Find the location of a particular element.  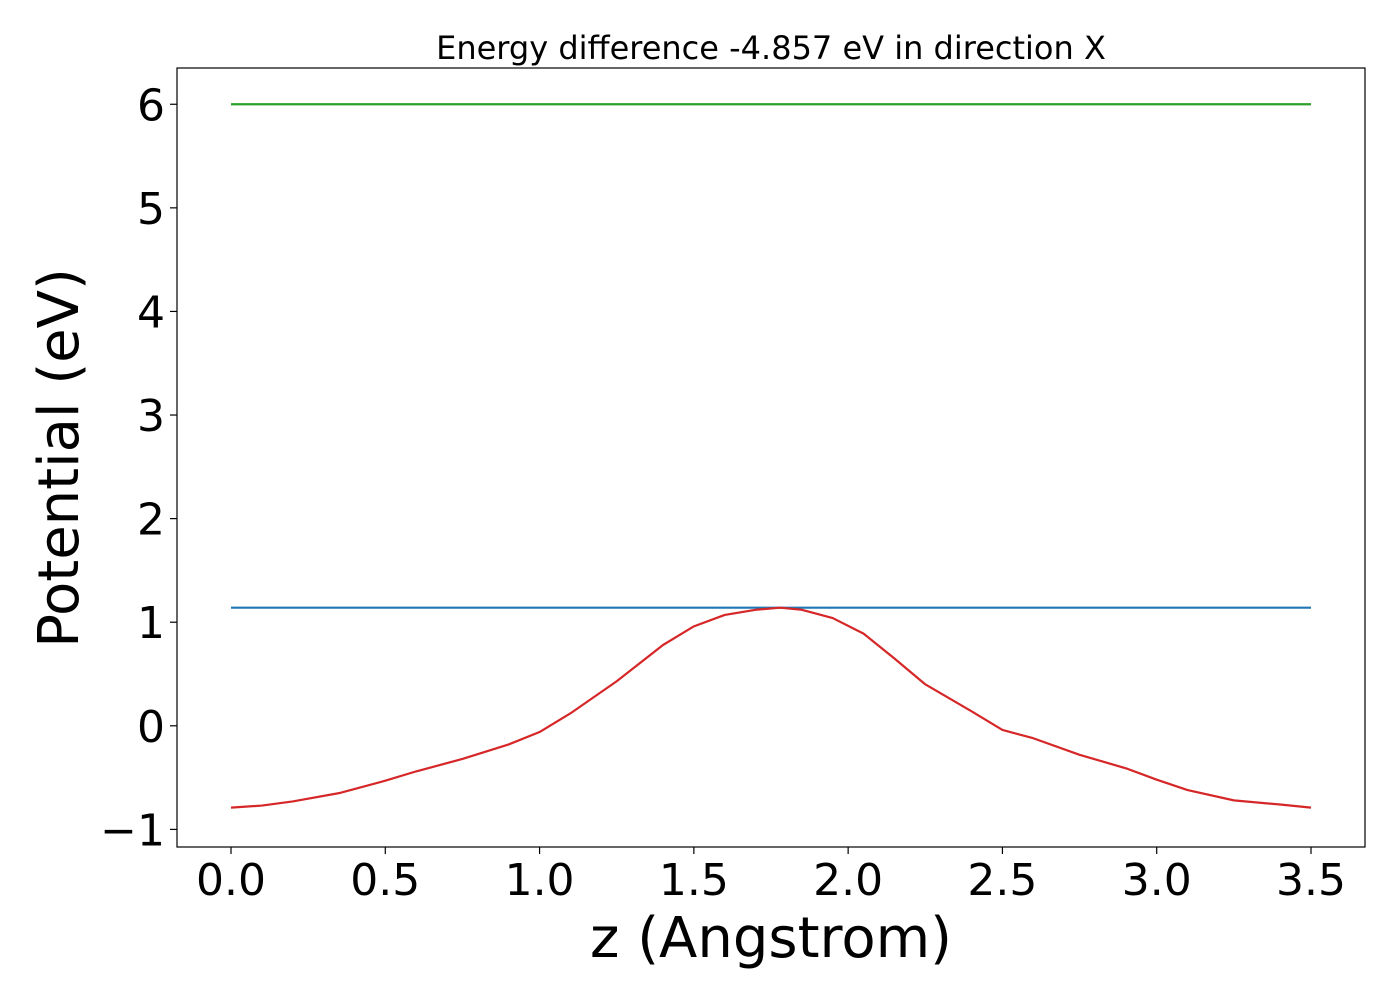

y-tick-label: 3 is located at coordinates (151, 416).